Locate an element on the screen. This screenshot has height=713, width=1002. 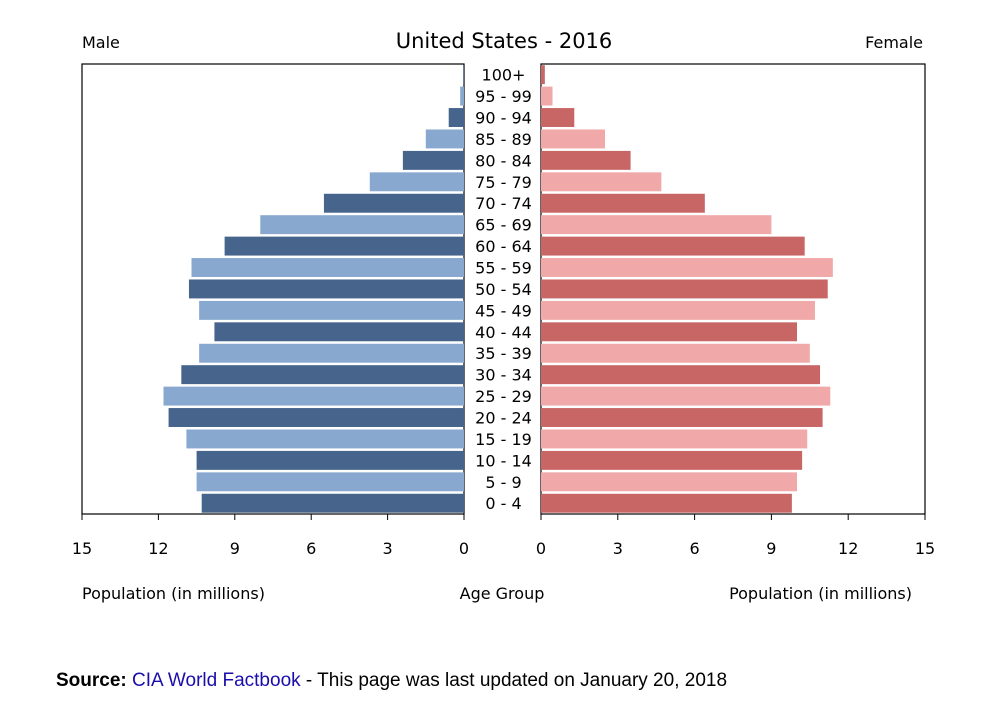
chart-title: United States - 2016 is located at coordinates (504, 41).